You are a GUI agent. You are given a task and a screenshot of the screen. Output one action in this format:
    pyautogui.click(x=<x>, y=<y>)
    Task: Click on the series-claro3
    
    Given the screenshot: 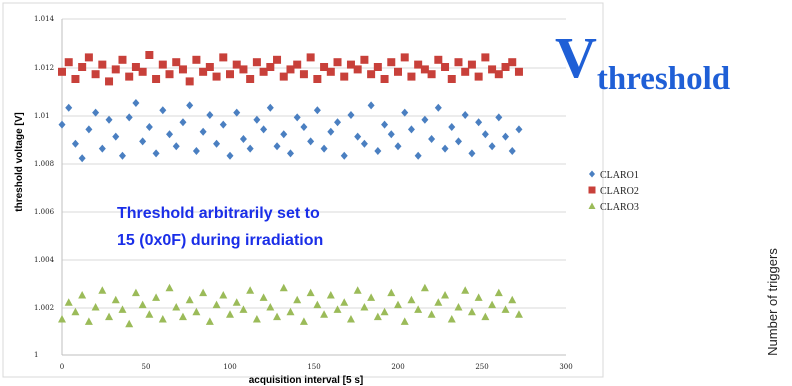 What is the action you would take?
    pyautogui.click(x=290, y=305)
    